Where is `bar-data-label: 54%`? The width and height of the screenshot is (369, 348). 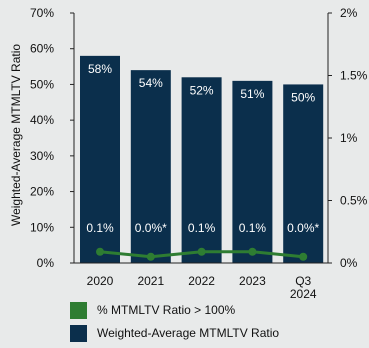
bar-data-label: 54% is located at coordinates (151, 83).